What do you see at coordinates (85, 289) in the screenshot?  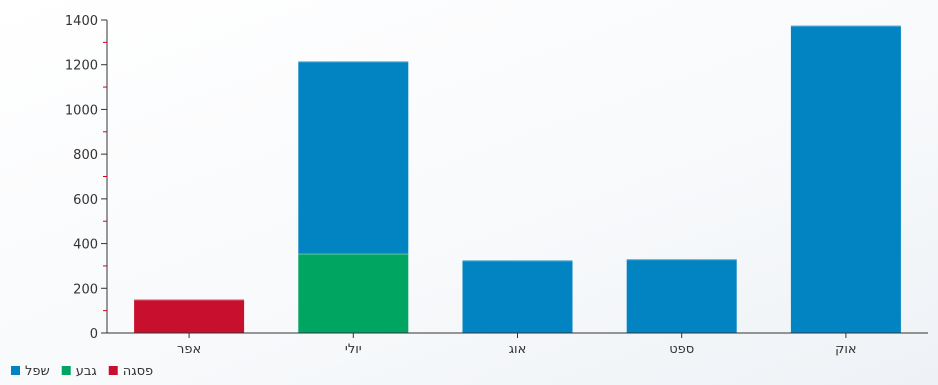 I see `y-tick-label: 200` at bounding box center [85, 289].